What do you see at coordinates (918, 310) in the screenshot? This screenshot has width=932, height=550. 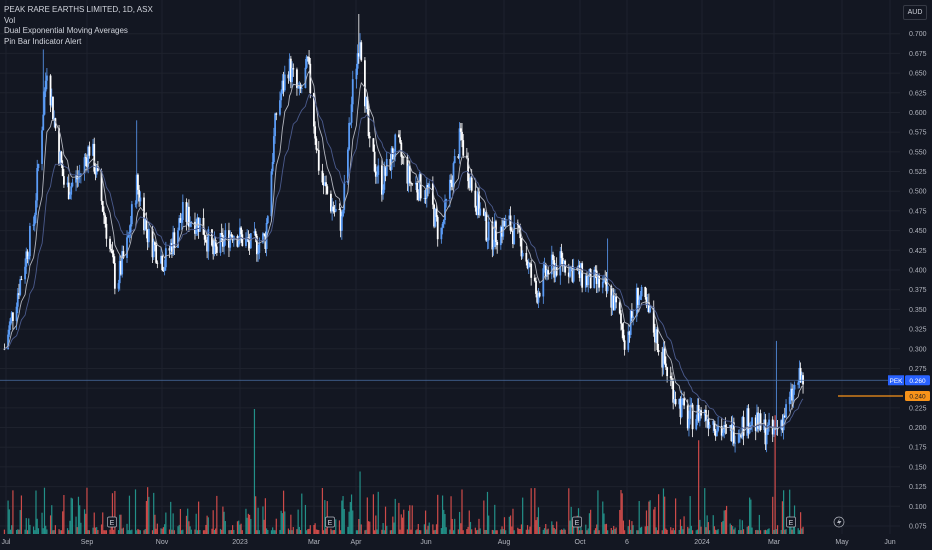 I see `price-tick-label: 0.350` at bounding box center [918, 310].